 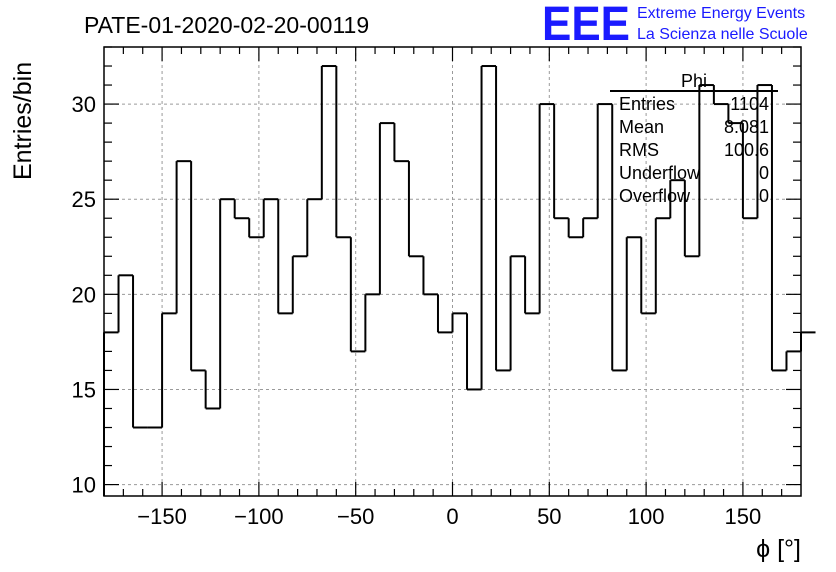 What do you see at coordinates (586, 25) in the screenshot?
I see `eee-logo: EEE` at bounding box center [586, 25].